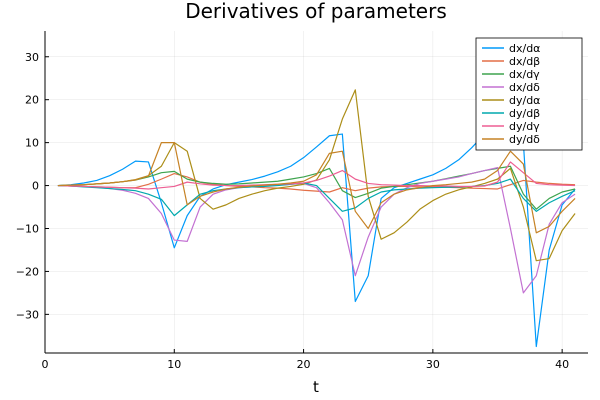  I want to click on x-tick-labels: 0 10 20 30 40, so click(306, 364).